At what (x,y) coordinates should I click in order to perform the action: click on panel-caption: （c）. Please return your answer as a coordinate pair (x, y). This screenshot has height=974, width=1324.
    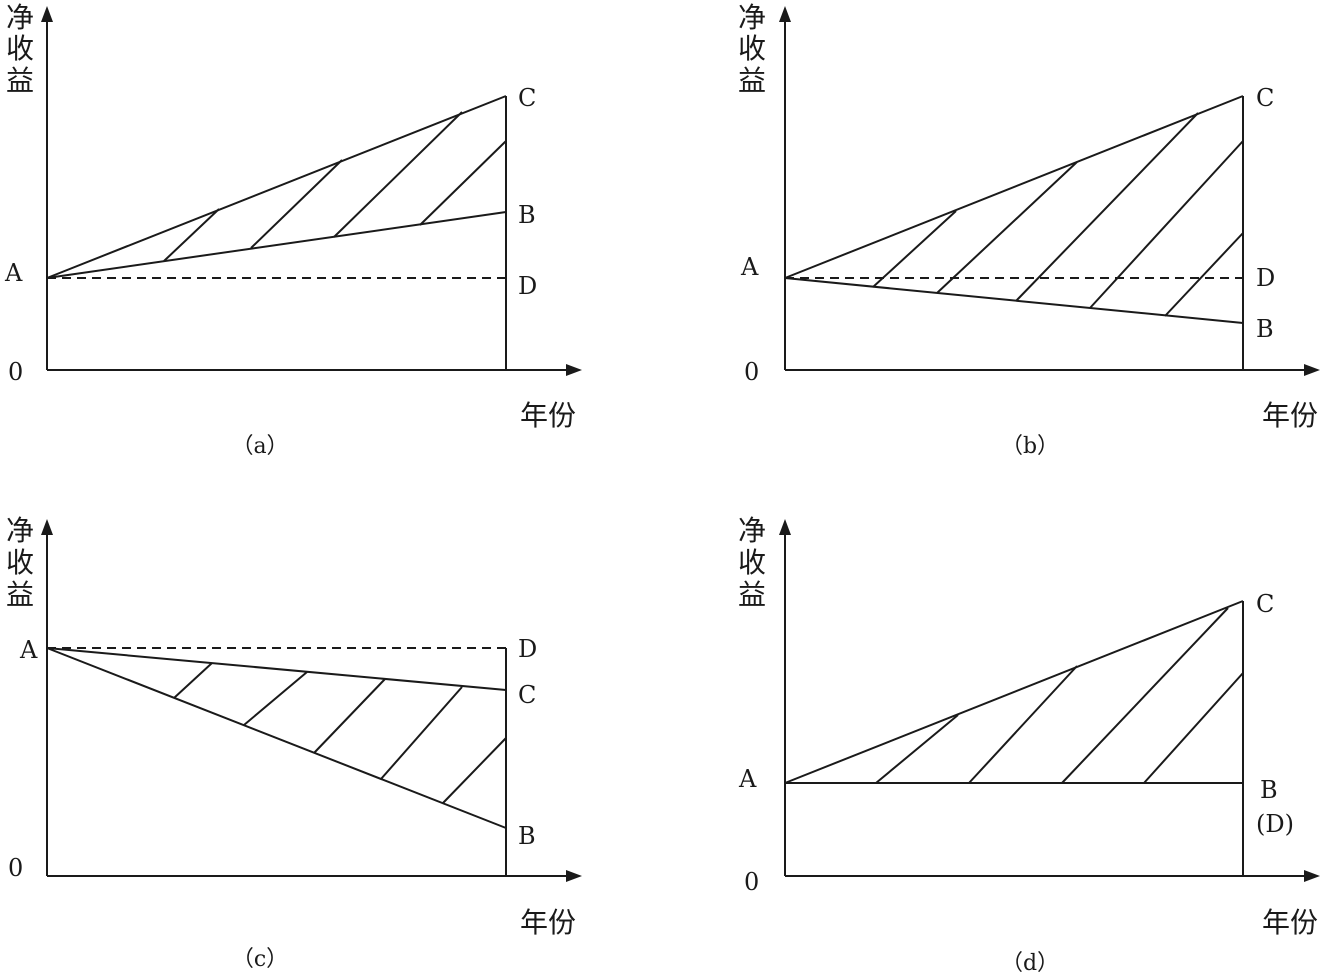
    Looking at the image, I should click on (260, 959).